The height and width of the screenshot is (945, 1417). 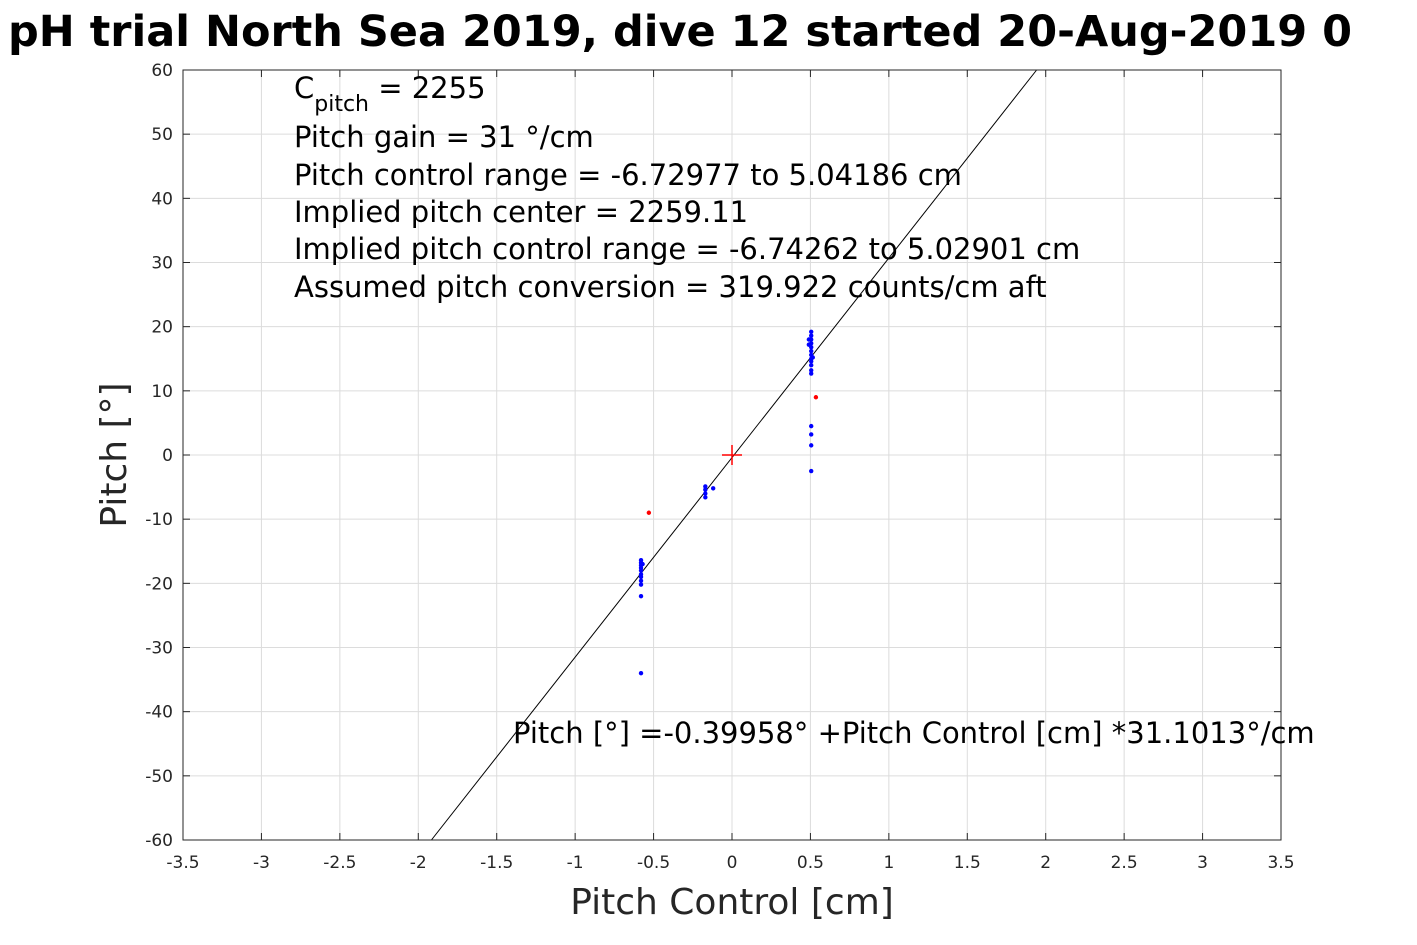 I want to click on x-tick-label: 2.5, so click(x=1124, y=863).